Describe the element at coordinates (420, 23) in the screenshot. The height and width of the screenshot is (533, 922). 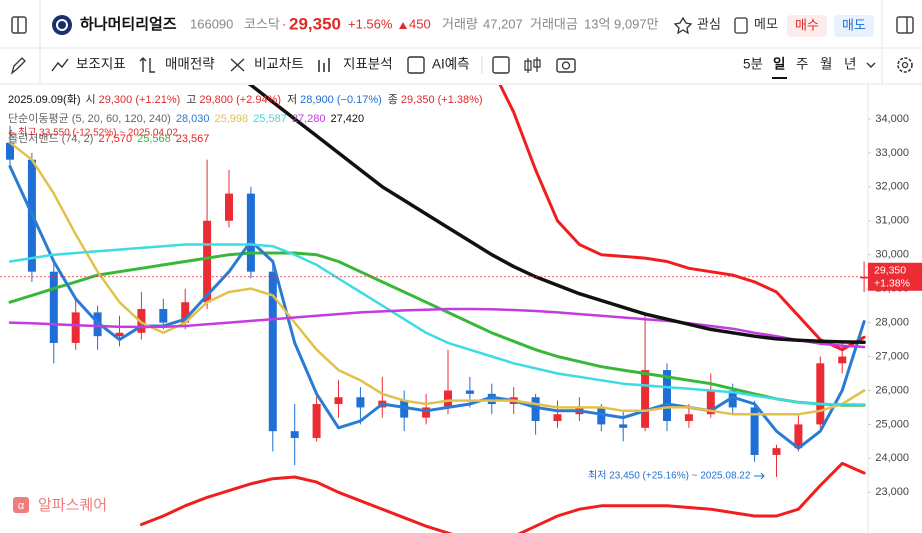
I see `change: 450` at that location.